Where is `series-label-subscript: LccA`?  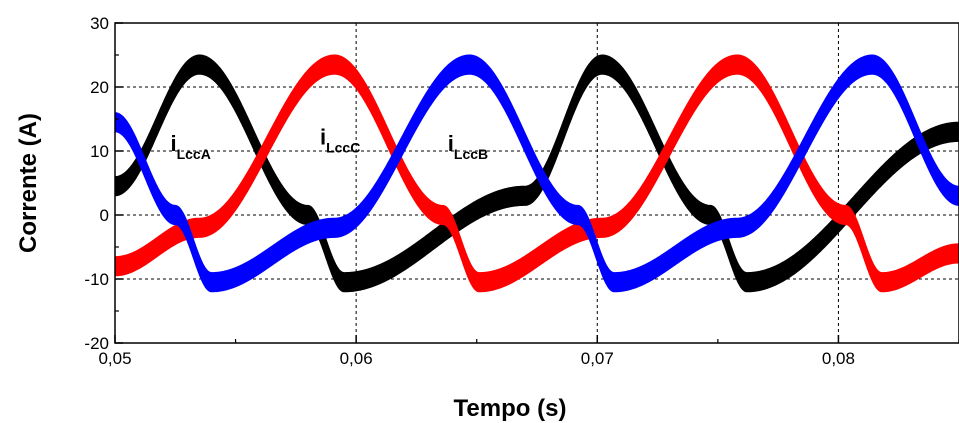 series-label-subscript: LccA is located at coordinates (194, 154).